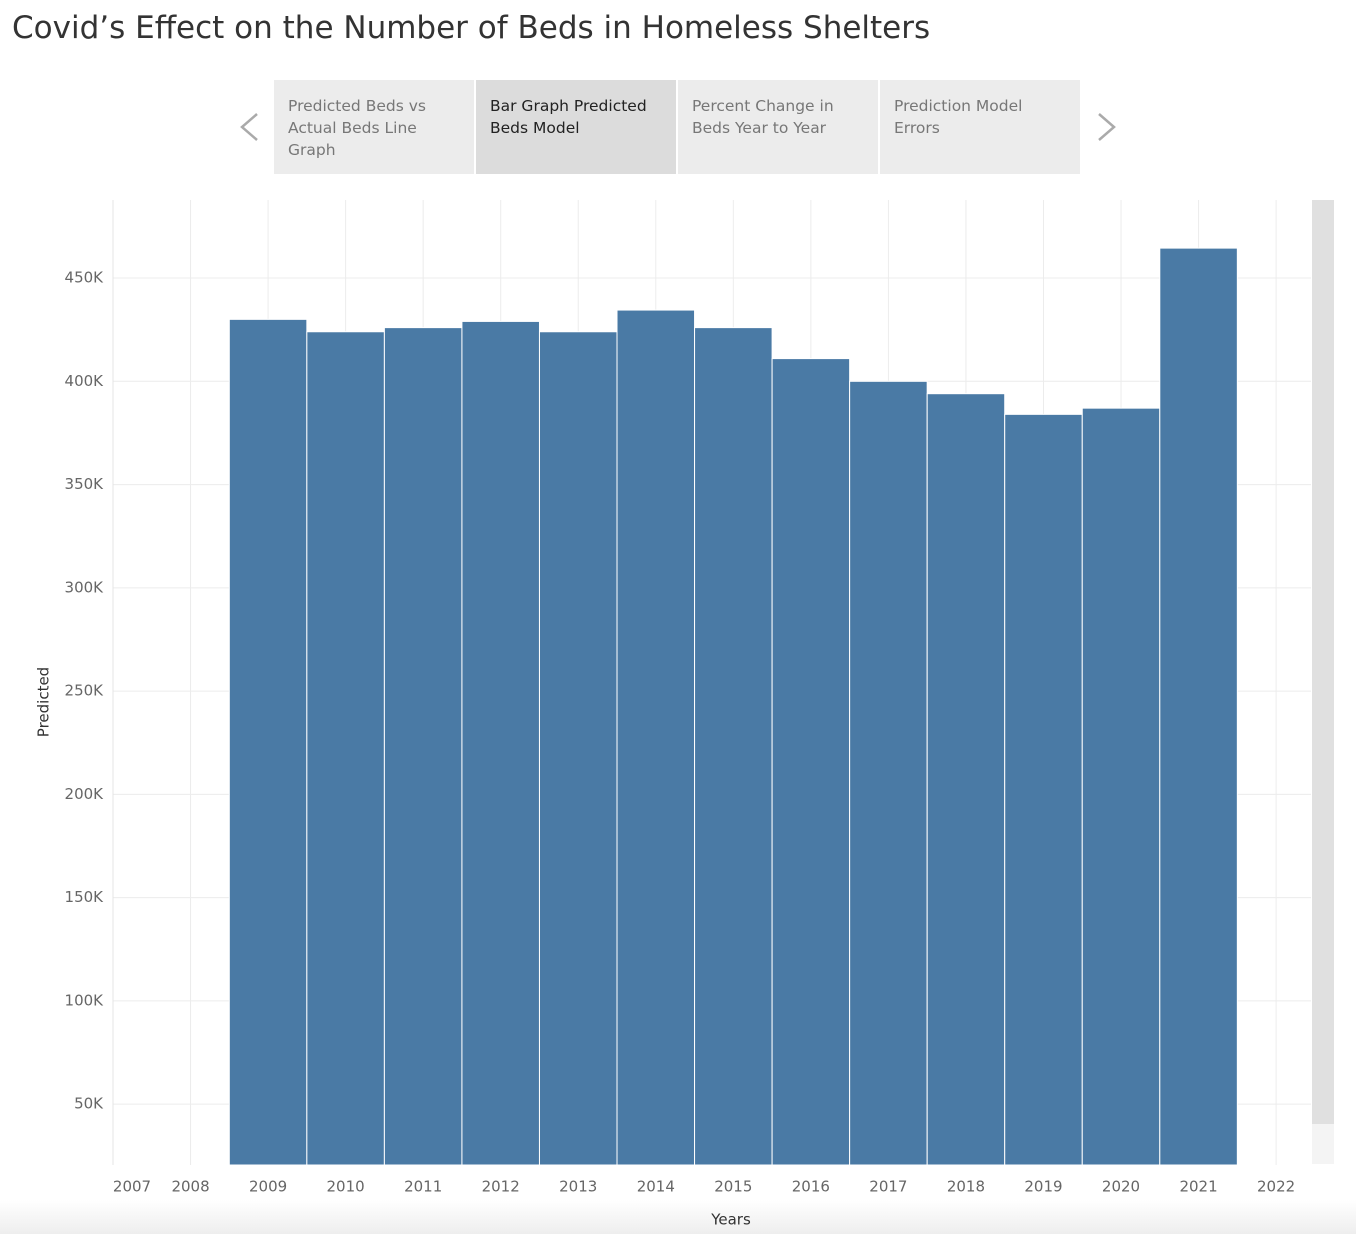 This screenshot has width=1356, height=1234. I want to click on y-tick-label: 100K, so click(85, 1000).